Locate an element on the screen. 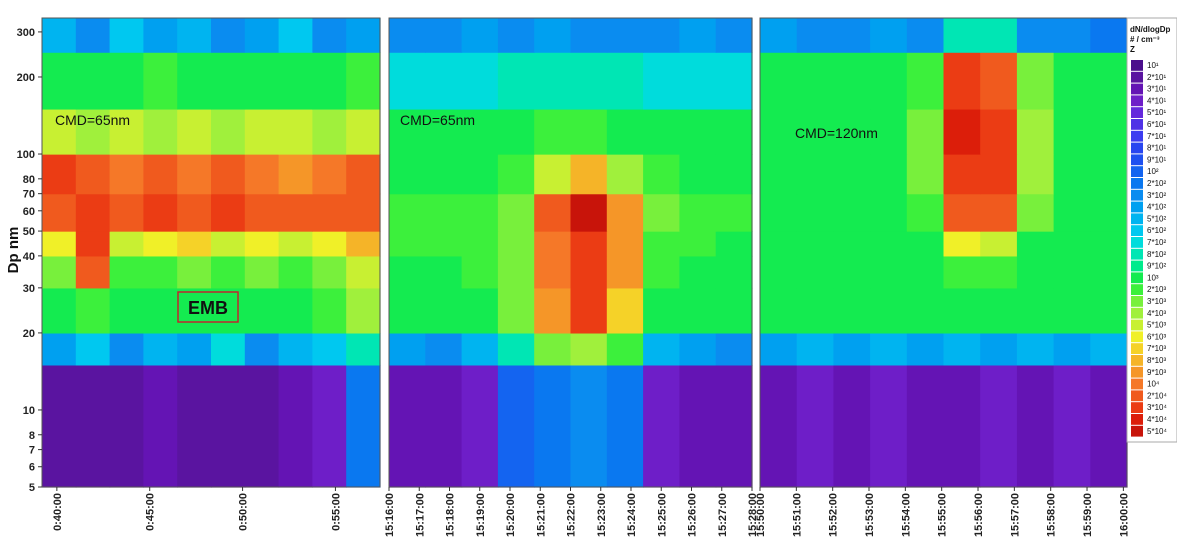  x-tick-label: 15:16:00 is located at coordinates (390, 515).